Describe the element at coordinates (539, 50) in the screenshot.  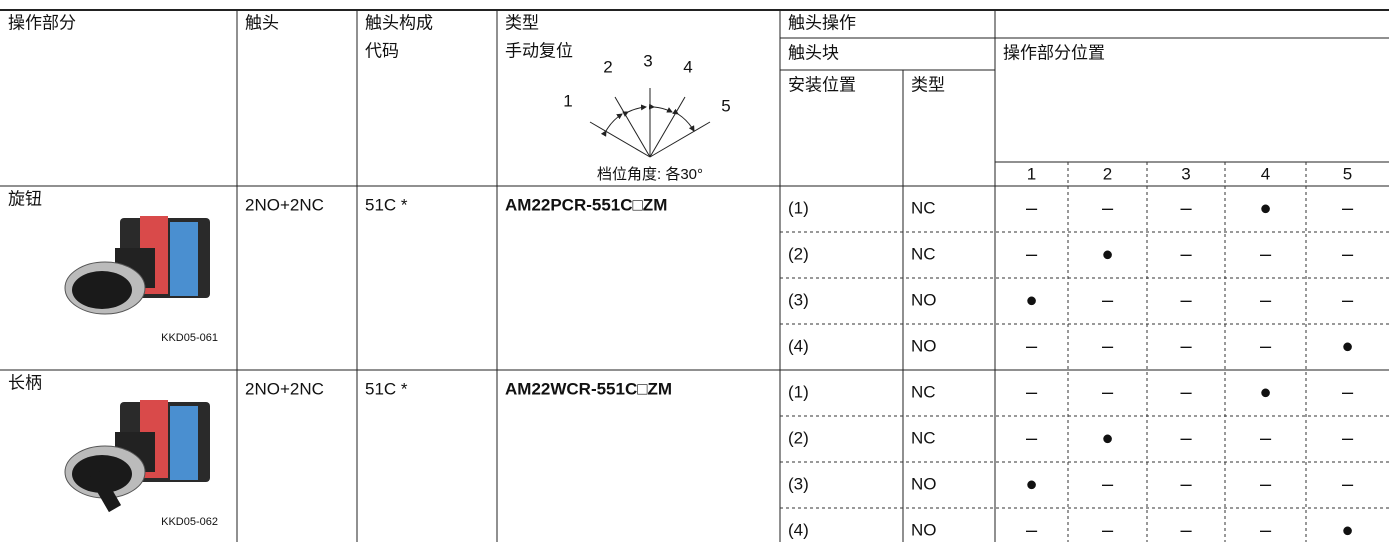
I see `header-cell: 手动复位` at that location.